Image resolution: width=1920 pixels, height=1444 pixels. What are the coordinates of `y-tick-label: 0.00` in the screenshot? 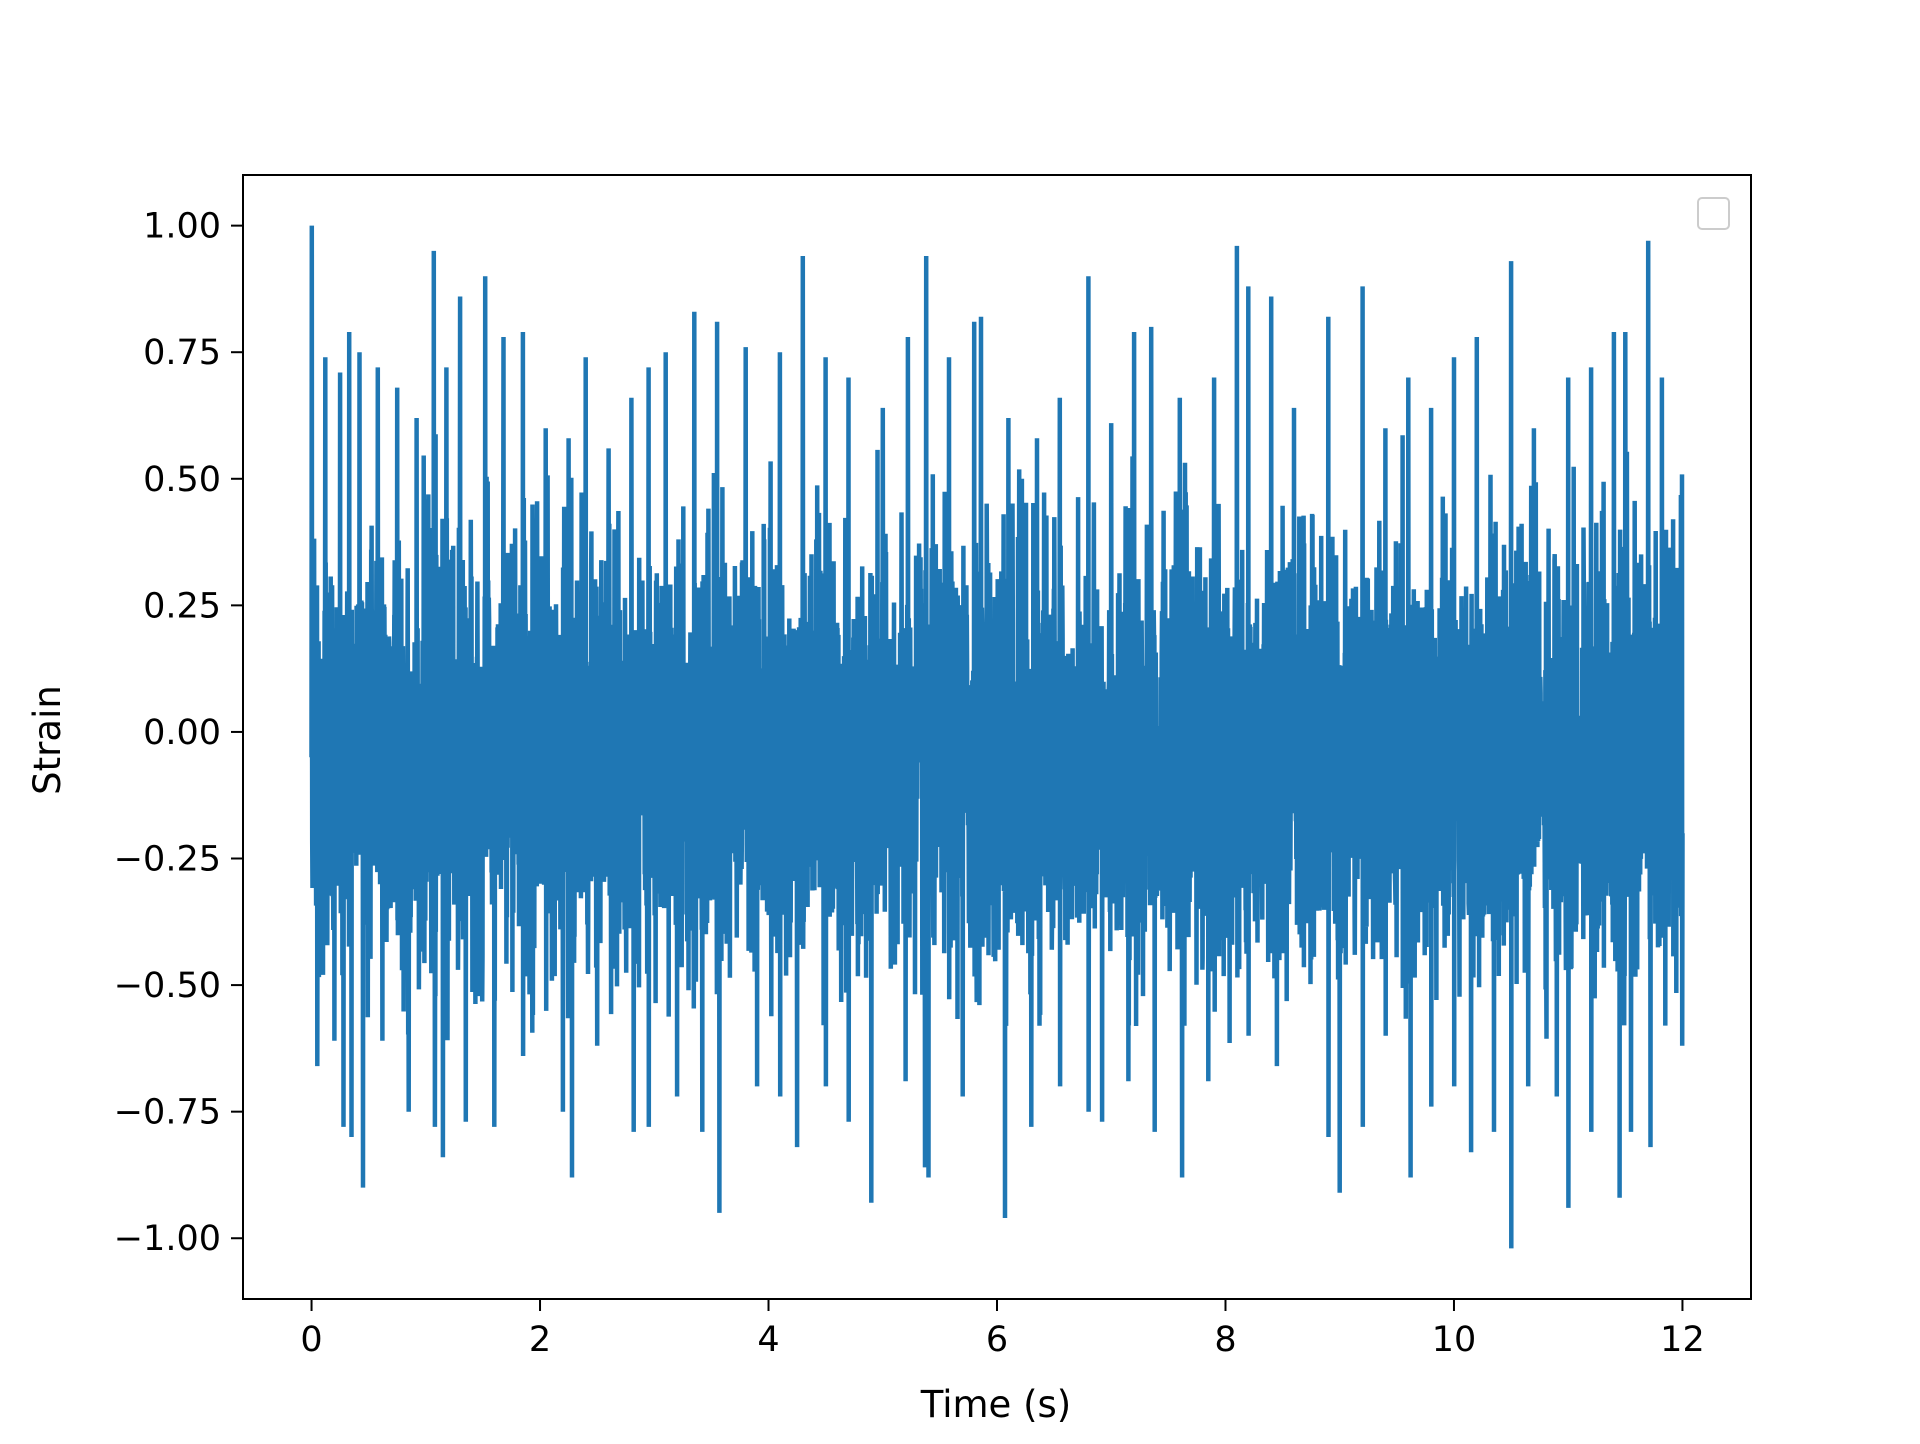 It's located at (182, 733).